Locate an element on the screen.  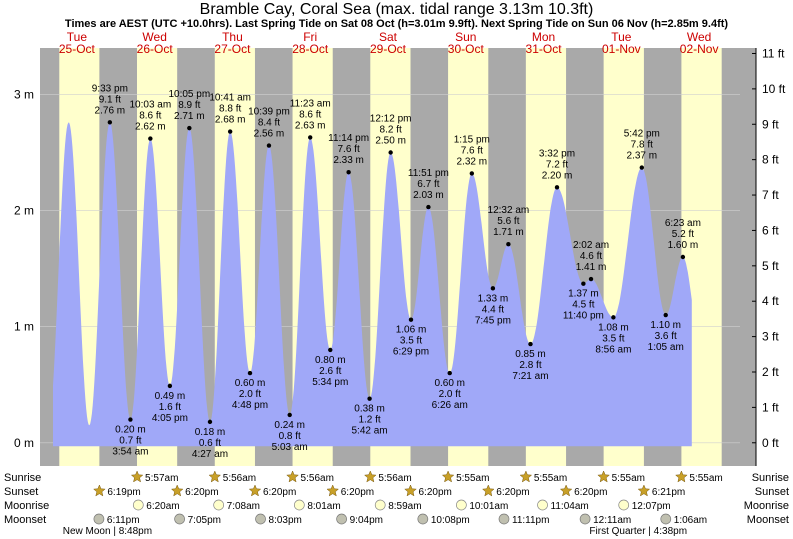
tide-m: 2.62 m is located at coordinates (150, 127).